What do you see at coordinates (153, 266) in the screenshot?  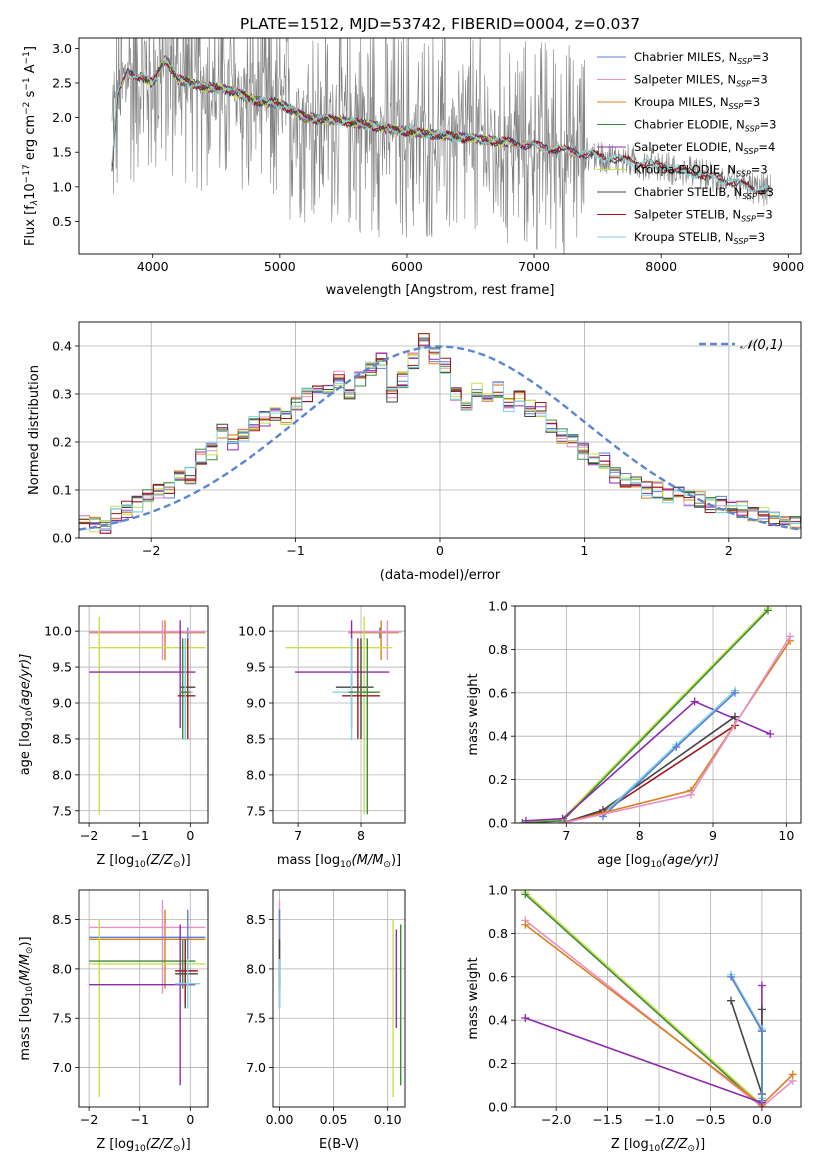 I see `x-tick-label: 4000` at bounding box center [153, 266].